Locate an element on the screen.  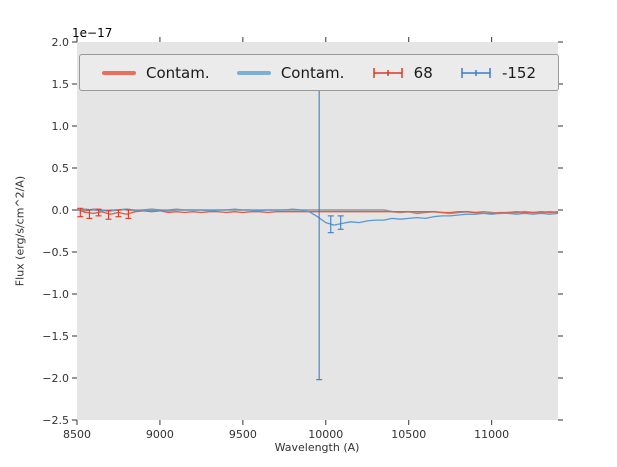
legend-entry-minus152: -152 is located at coordinates (498, 73).